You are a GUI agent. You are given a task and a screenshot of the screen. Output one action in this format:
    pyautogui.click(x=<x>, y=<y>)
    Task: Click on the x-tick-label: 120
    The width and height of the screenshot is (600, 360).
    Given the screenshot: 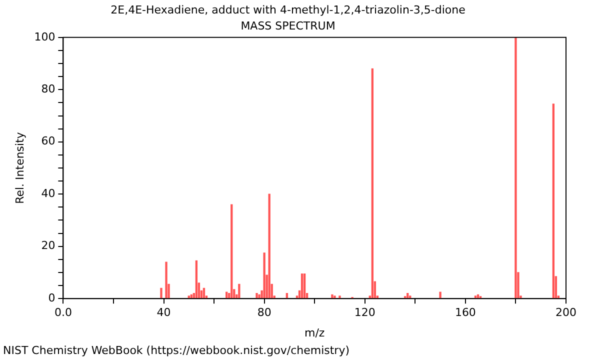 What is the action you would take?
    pyautogui.click(x=365, y=313)
    